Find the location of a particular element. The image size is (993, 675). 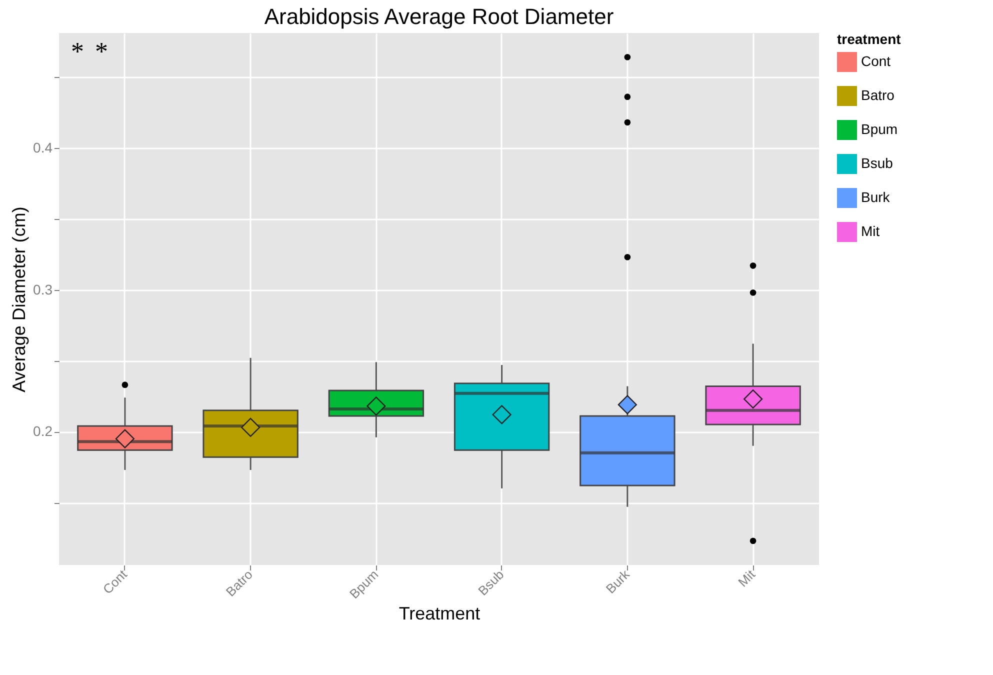

legend-label: Bsub is located at coordinates (877, 163).